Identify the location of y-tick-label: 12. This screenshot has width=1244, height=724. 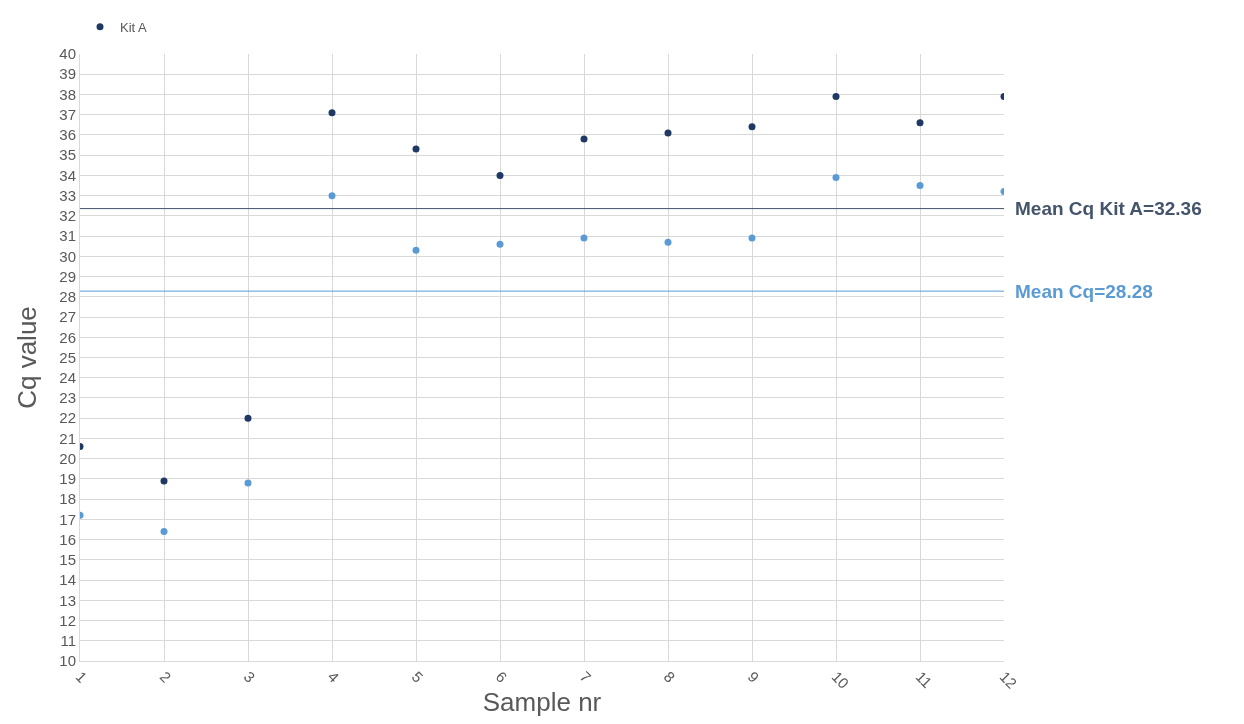
(67, 620).